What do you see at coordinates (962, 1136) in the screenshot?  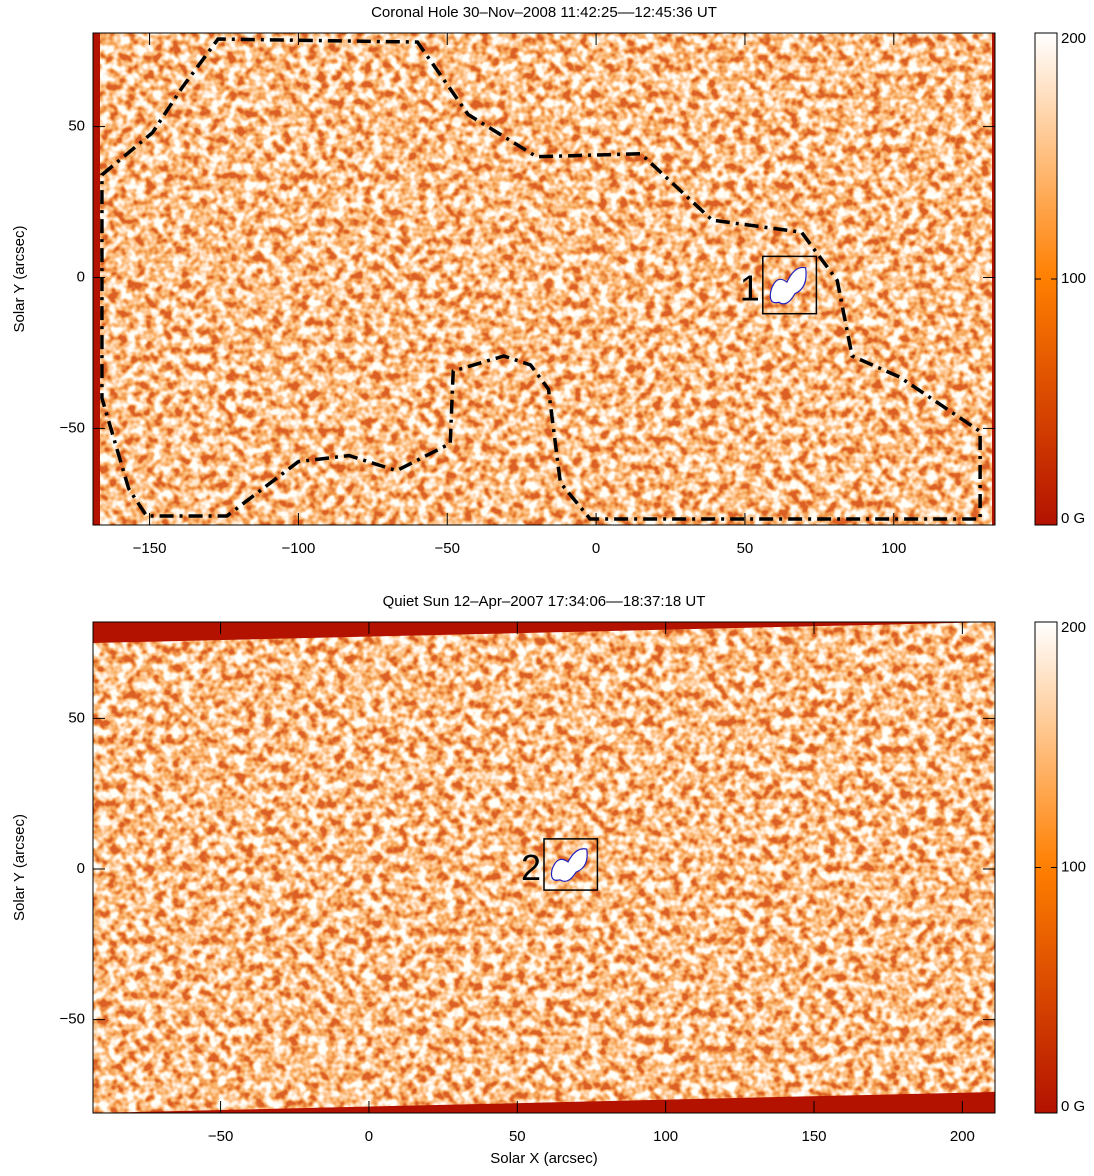 I see `x-tick-label: 200` at bounding box center [962, 1136].